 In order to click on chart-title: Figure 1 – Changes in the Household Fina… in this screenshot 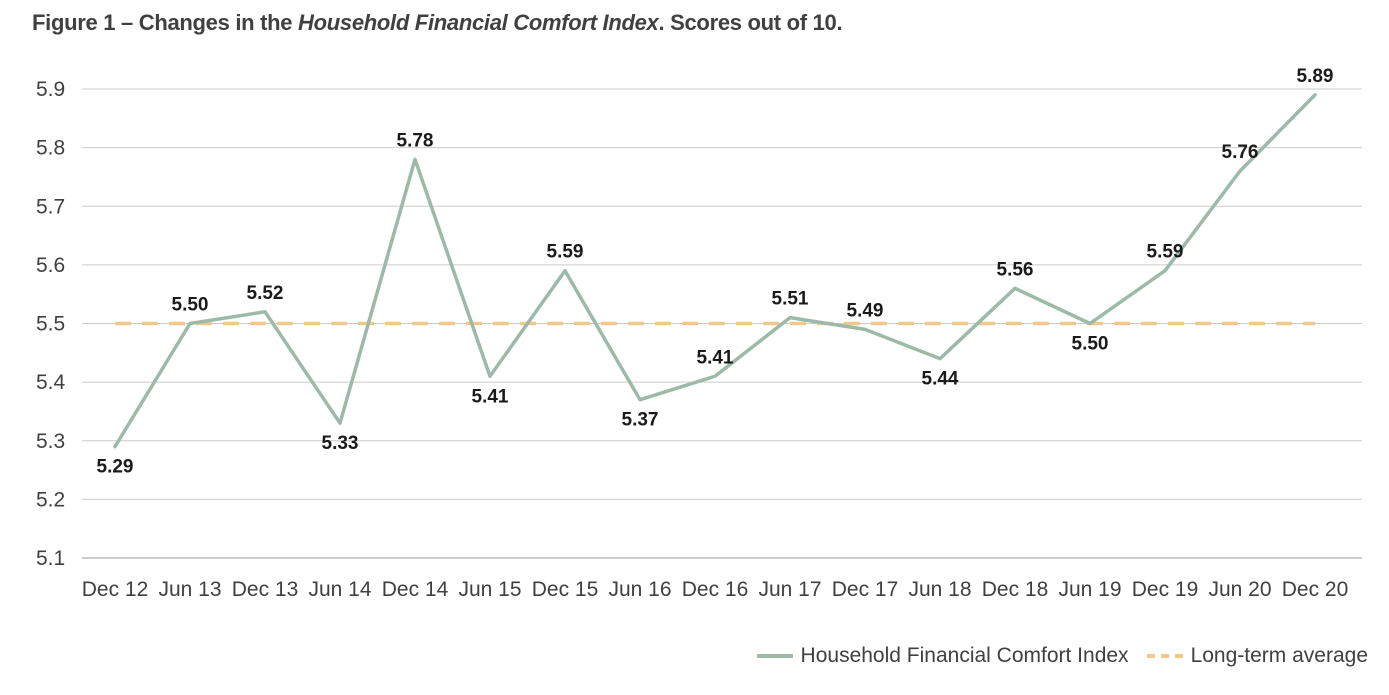, I will do `click(437, 22)`.